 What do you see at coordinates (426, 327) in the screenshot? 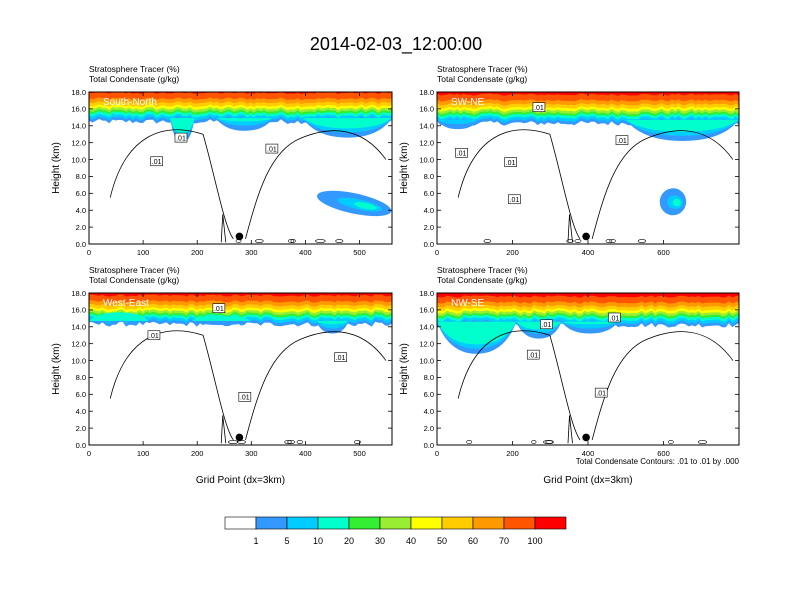
I see `y-tick-label: 14.0` at bounding box center [426, 327].